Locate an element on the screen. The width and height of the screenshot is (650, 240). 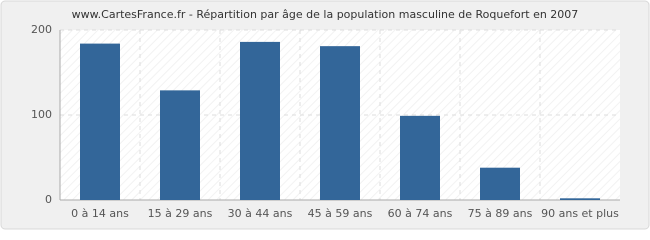
x-tick-label: 90 ans et plus is located at coordinates (580, 213).